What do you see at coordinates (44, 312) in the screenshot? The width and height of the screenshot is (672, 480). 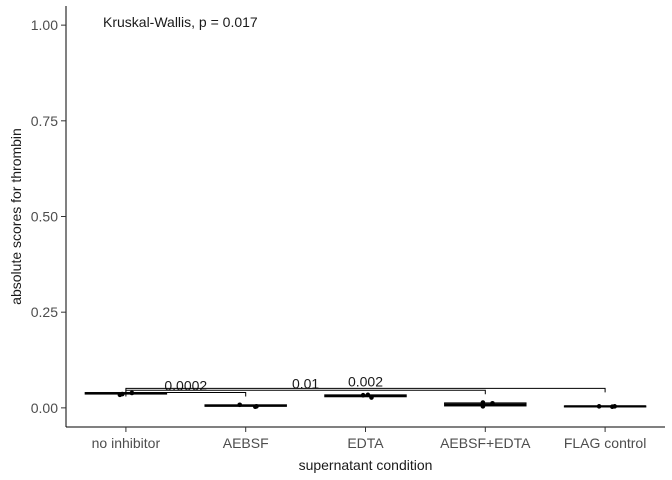 I see `y-tick-label: 0.25` at bounding box center [44, 312].